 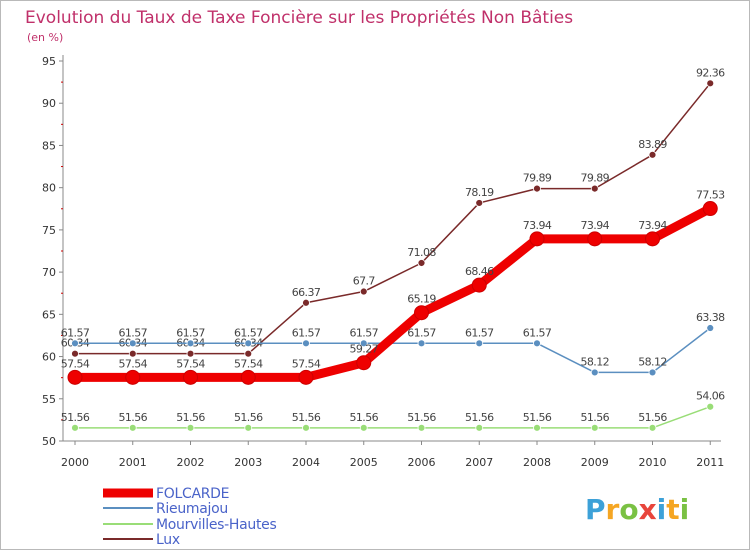 What do you see at coordinates (422, 462) in the screenshot?
I see `x-tick-label: 2006` at bounding box center [422, 462].